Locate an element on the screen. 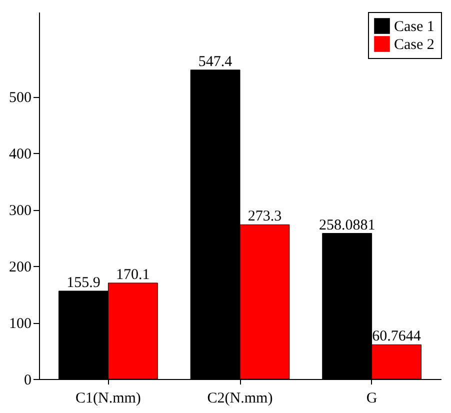 Image resolution: width=451 pixels, height=413 pixels. legend-label: Case 2 is located at coordinates (414, 45).